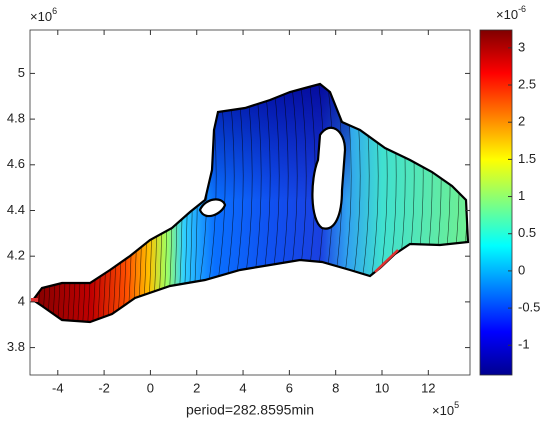 The image size is (550, 429). Describe the element at coordinates (386, 261) in the screenshot. I see `boundary-segment` at that location.